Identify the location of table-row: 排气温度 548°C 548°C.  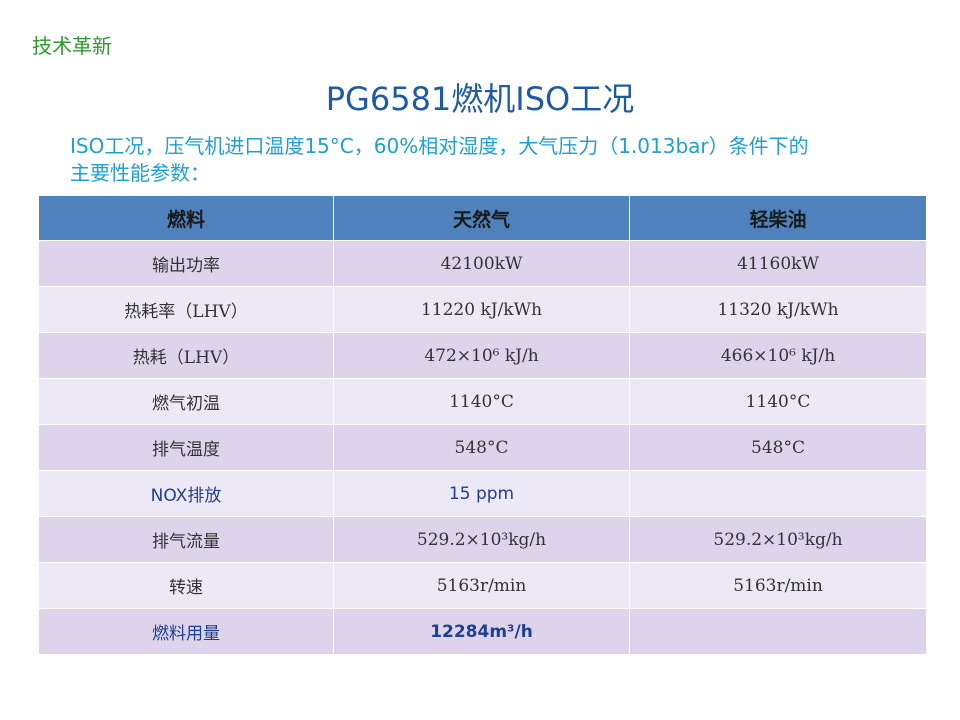
(482, 447).